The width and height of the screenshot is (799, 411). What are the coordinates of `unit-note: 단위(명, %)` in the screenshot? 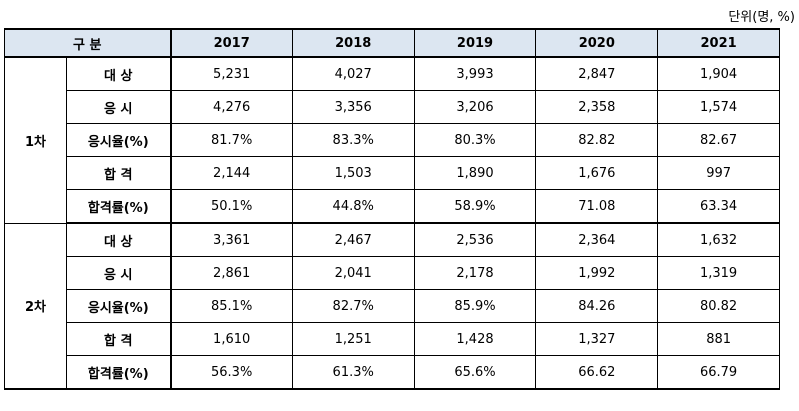 It's located at (761, 17).